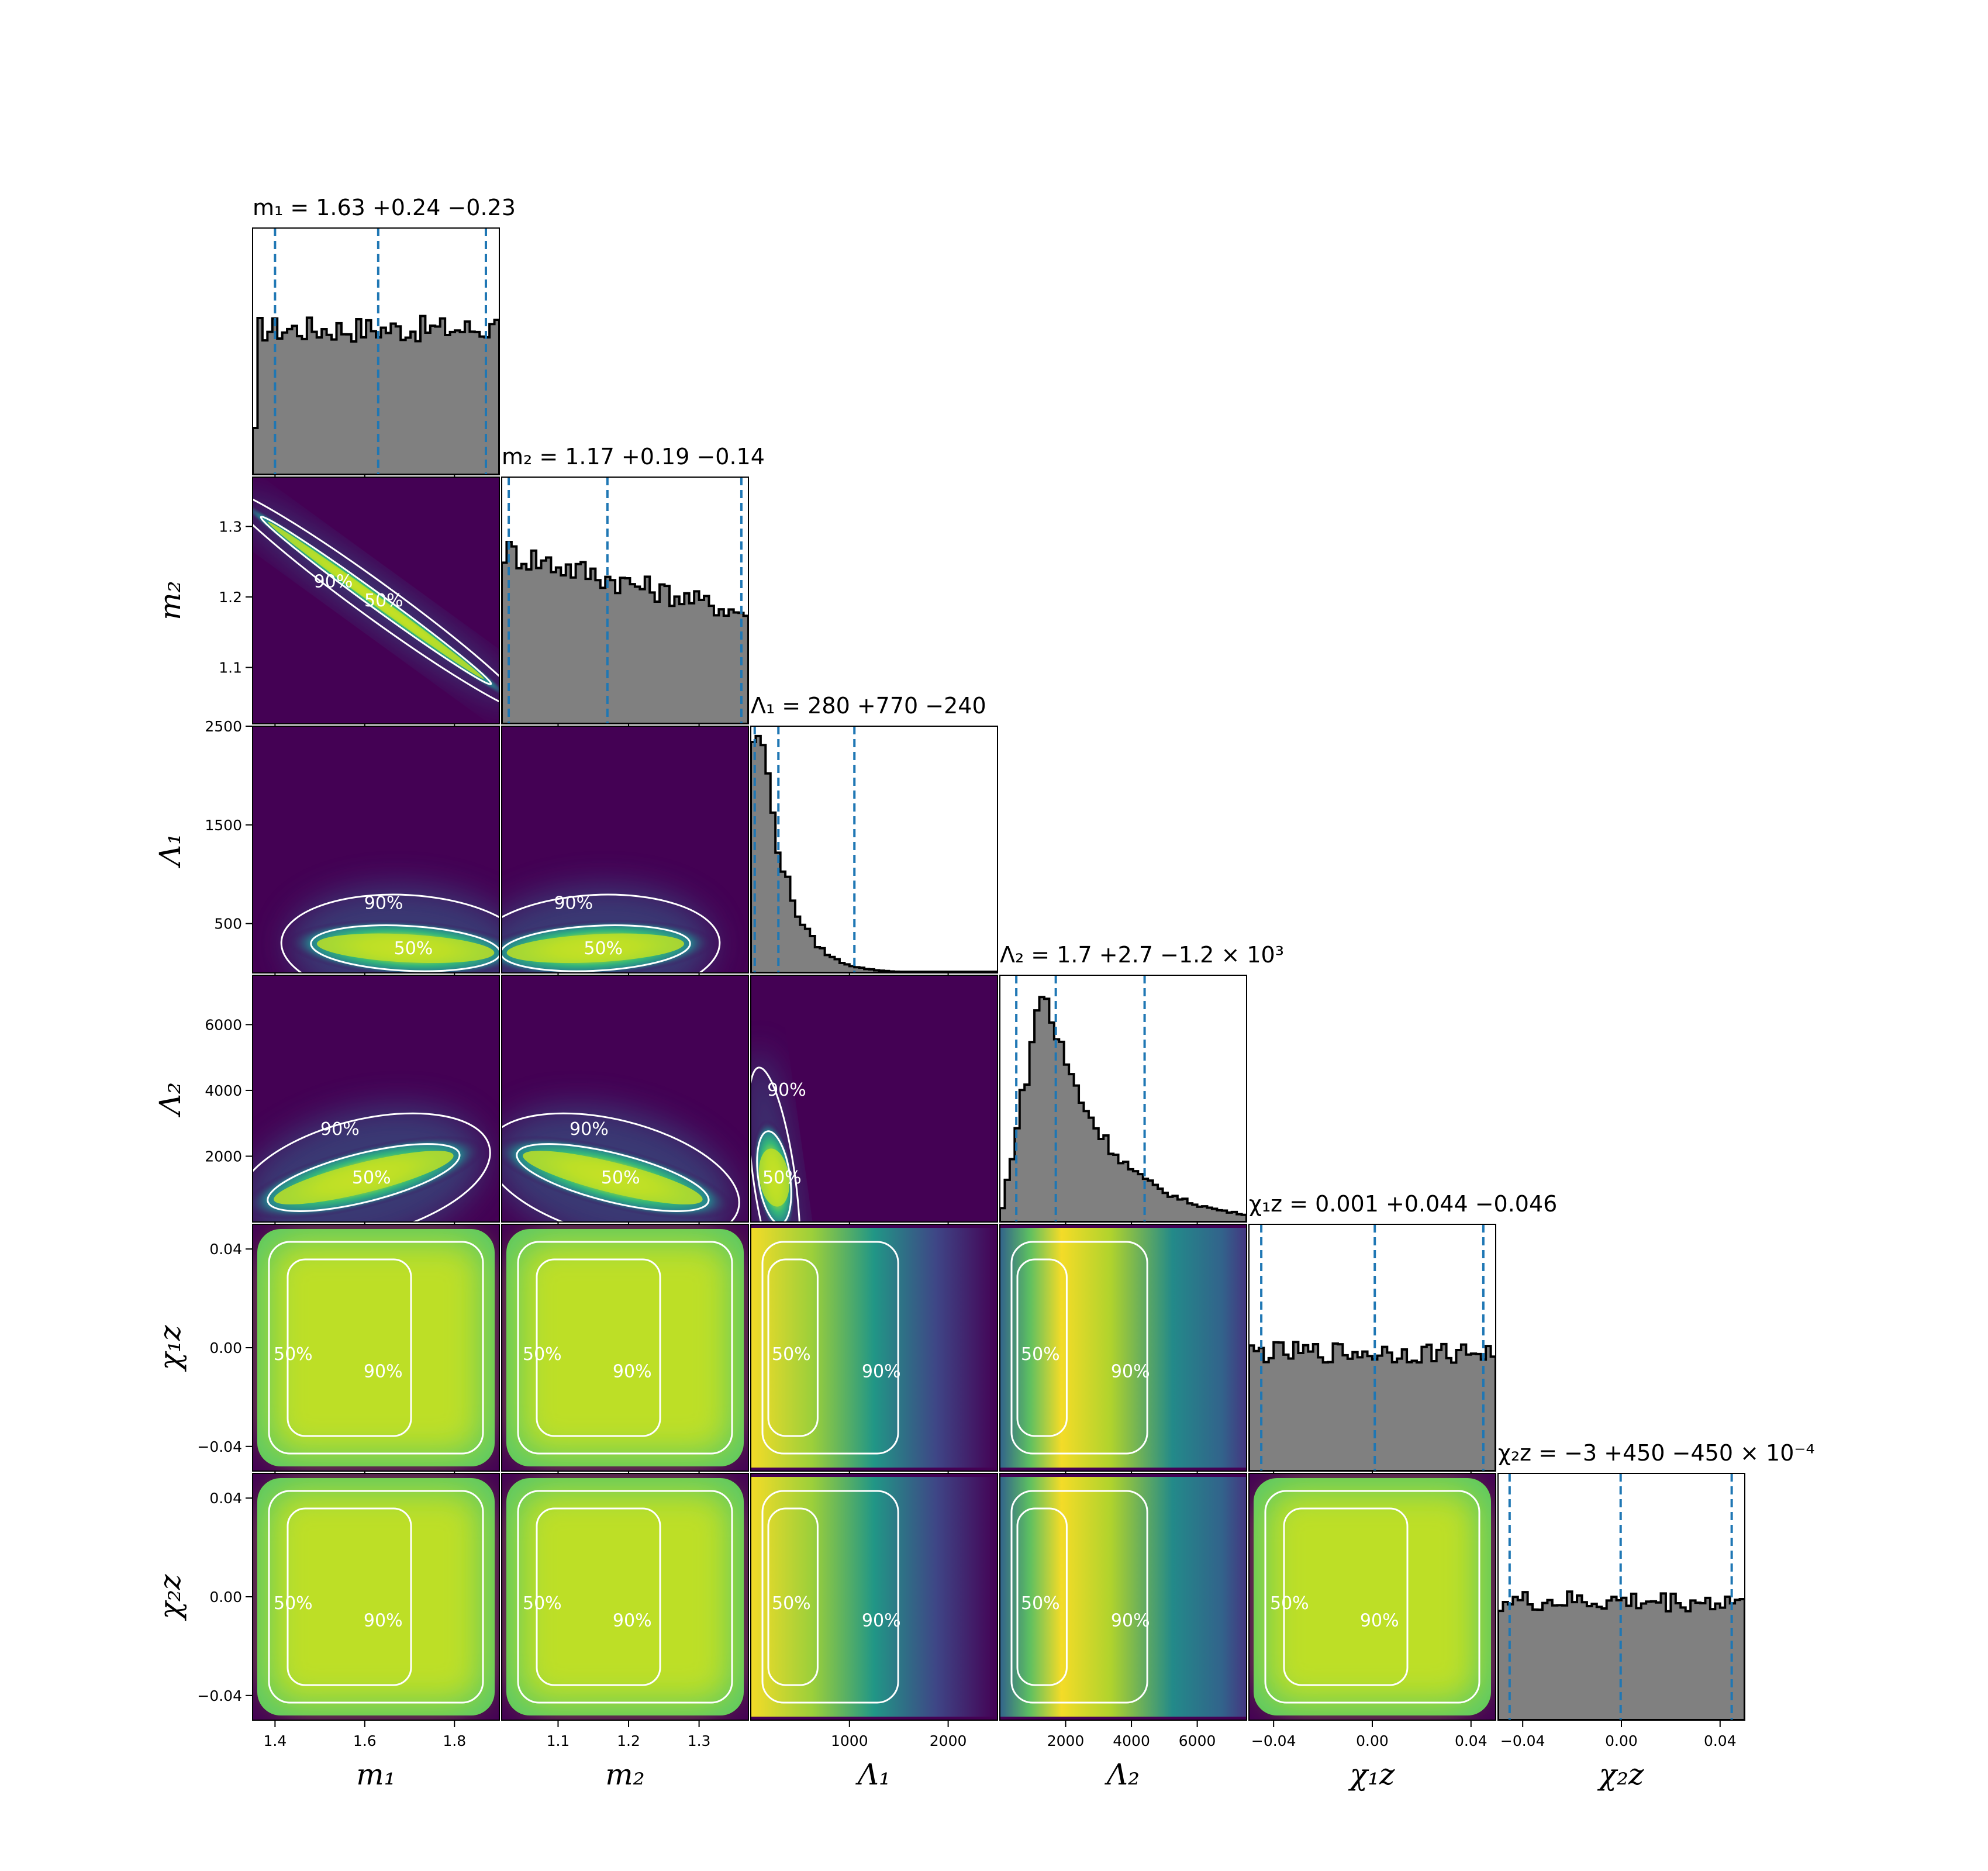  Describe the element at coordinates (230, 598) in the screenshot. I see `y-tick-label: 1.2` at that location.